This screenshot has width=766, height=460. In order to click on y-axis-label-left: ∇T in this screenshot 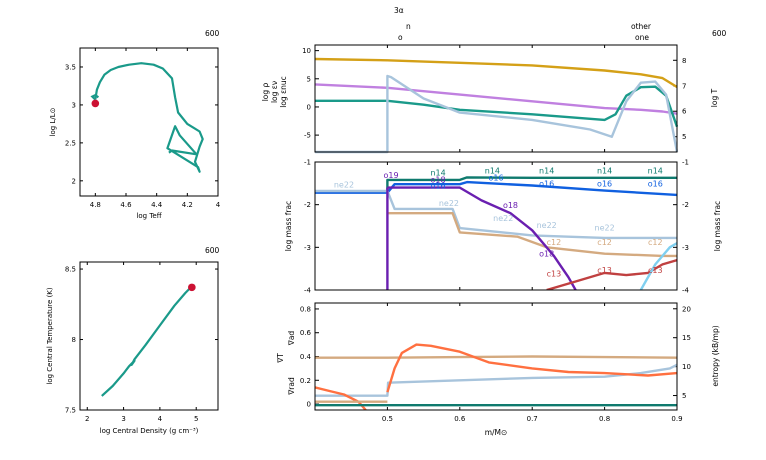, I will do `click(280, 358)`.